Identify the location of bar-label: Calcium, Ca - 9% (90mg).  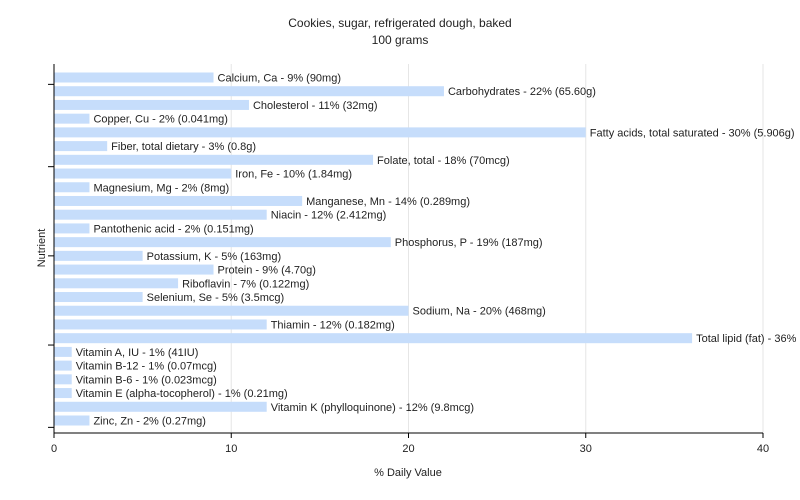
(279, 79).